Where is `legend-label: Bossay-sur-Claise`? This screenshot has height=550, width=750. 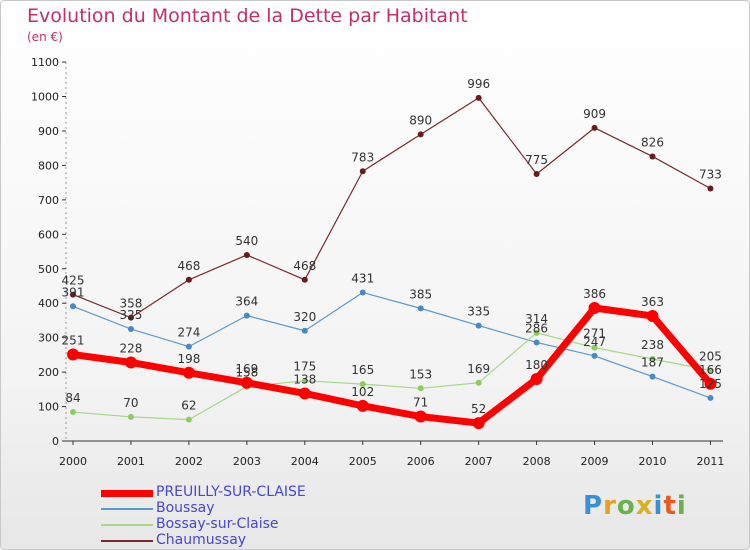 legend-label: Bossay-sur-Claise is located at coordinates (217, 524).